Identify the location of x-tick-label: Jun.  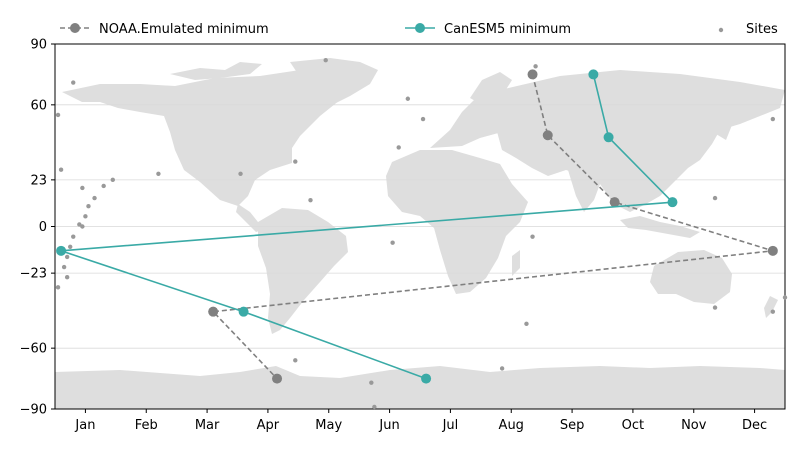
(388, 425).